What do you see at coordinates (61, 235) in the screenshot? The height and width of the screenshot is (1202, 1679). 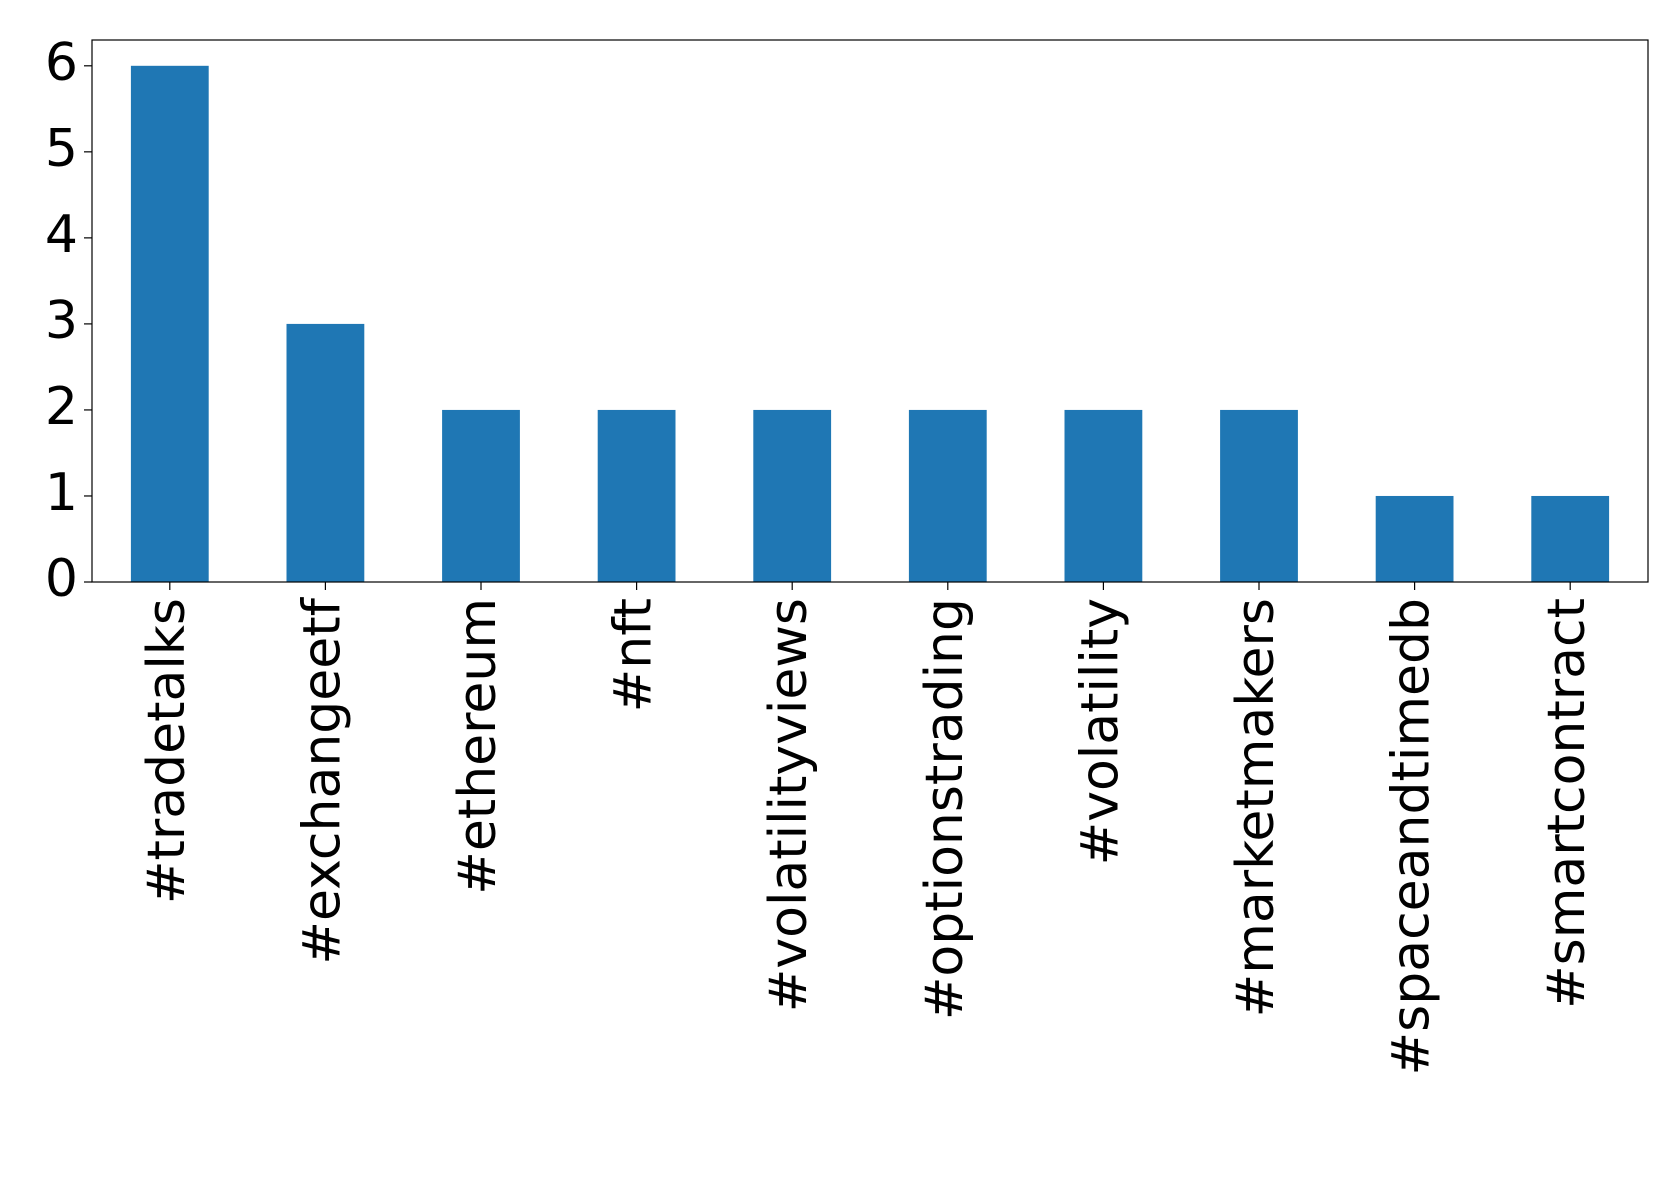 I see `y-tick-label: 4` at bounding box center [61, 235].